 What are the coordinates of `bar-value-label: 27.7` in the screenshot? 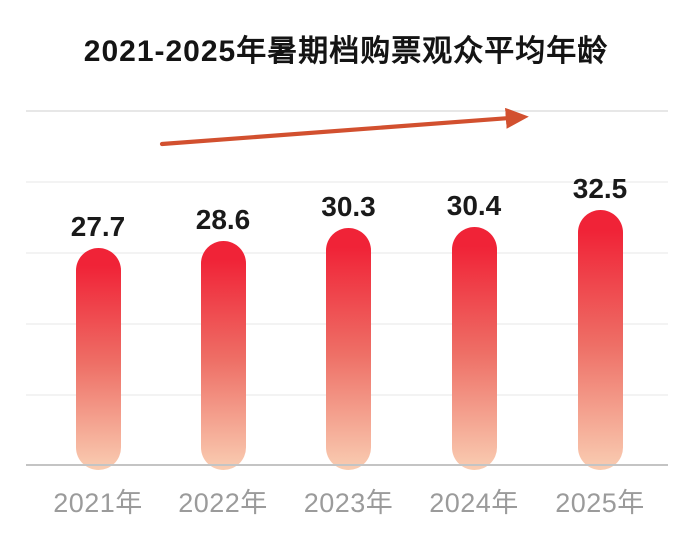 It's located at (98, 227).